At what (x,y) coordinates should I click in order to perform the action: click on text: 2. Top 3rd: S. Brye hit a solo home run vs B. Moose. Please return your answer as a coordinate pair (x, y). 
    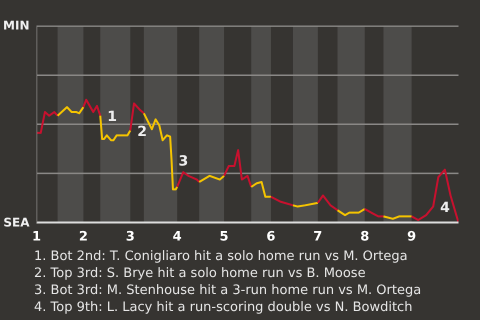
    Looking at the image, I should click on (200, 273).